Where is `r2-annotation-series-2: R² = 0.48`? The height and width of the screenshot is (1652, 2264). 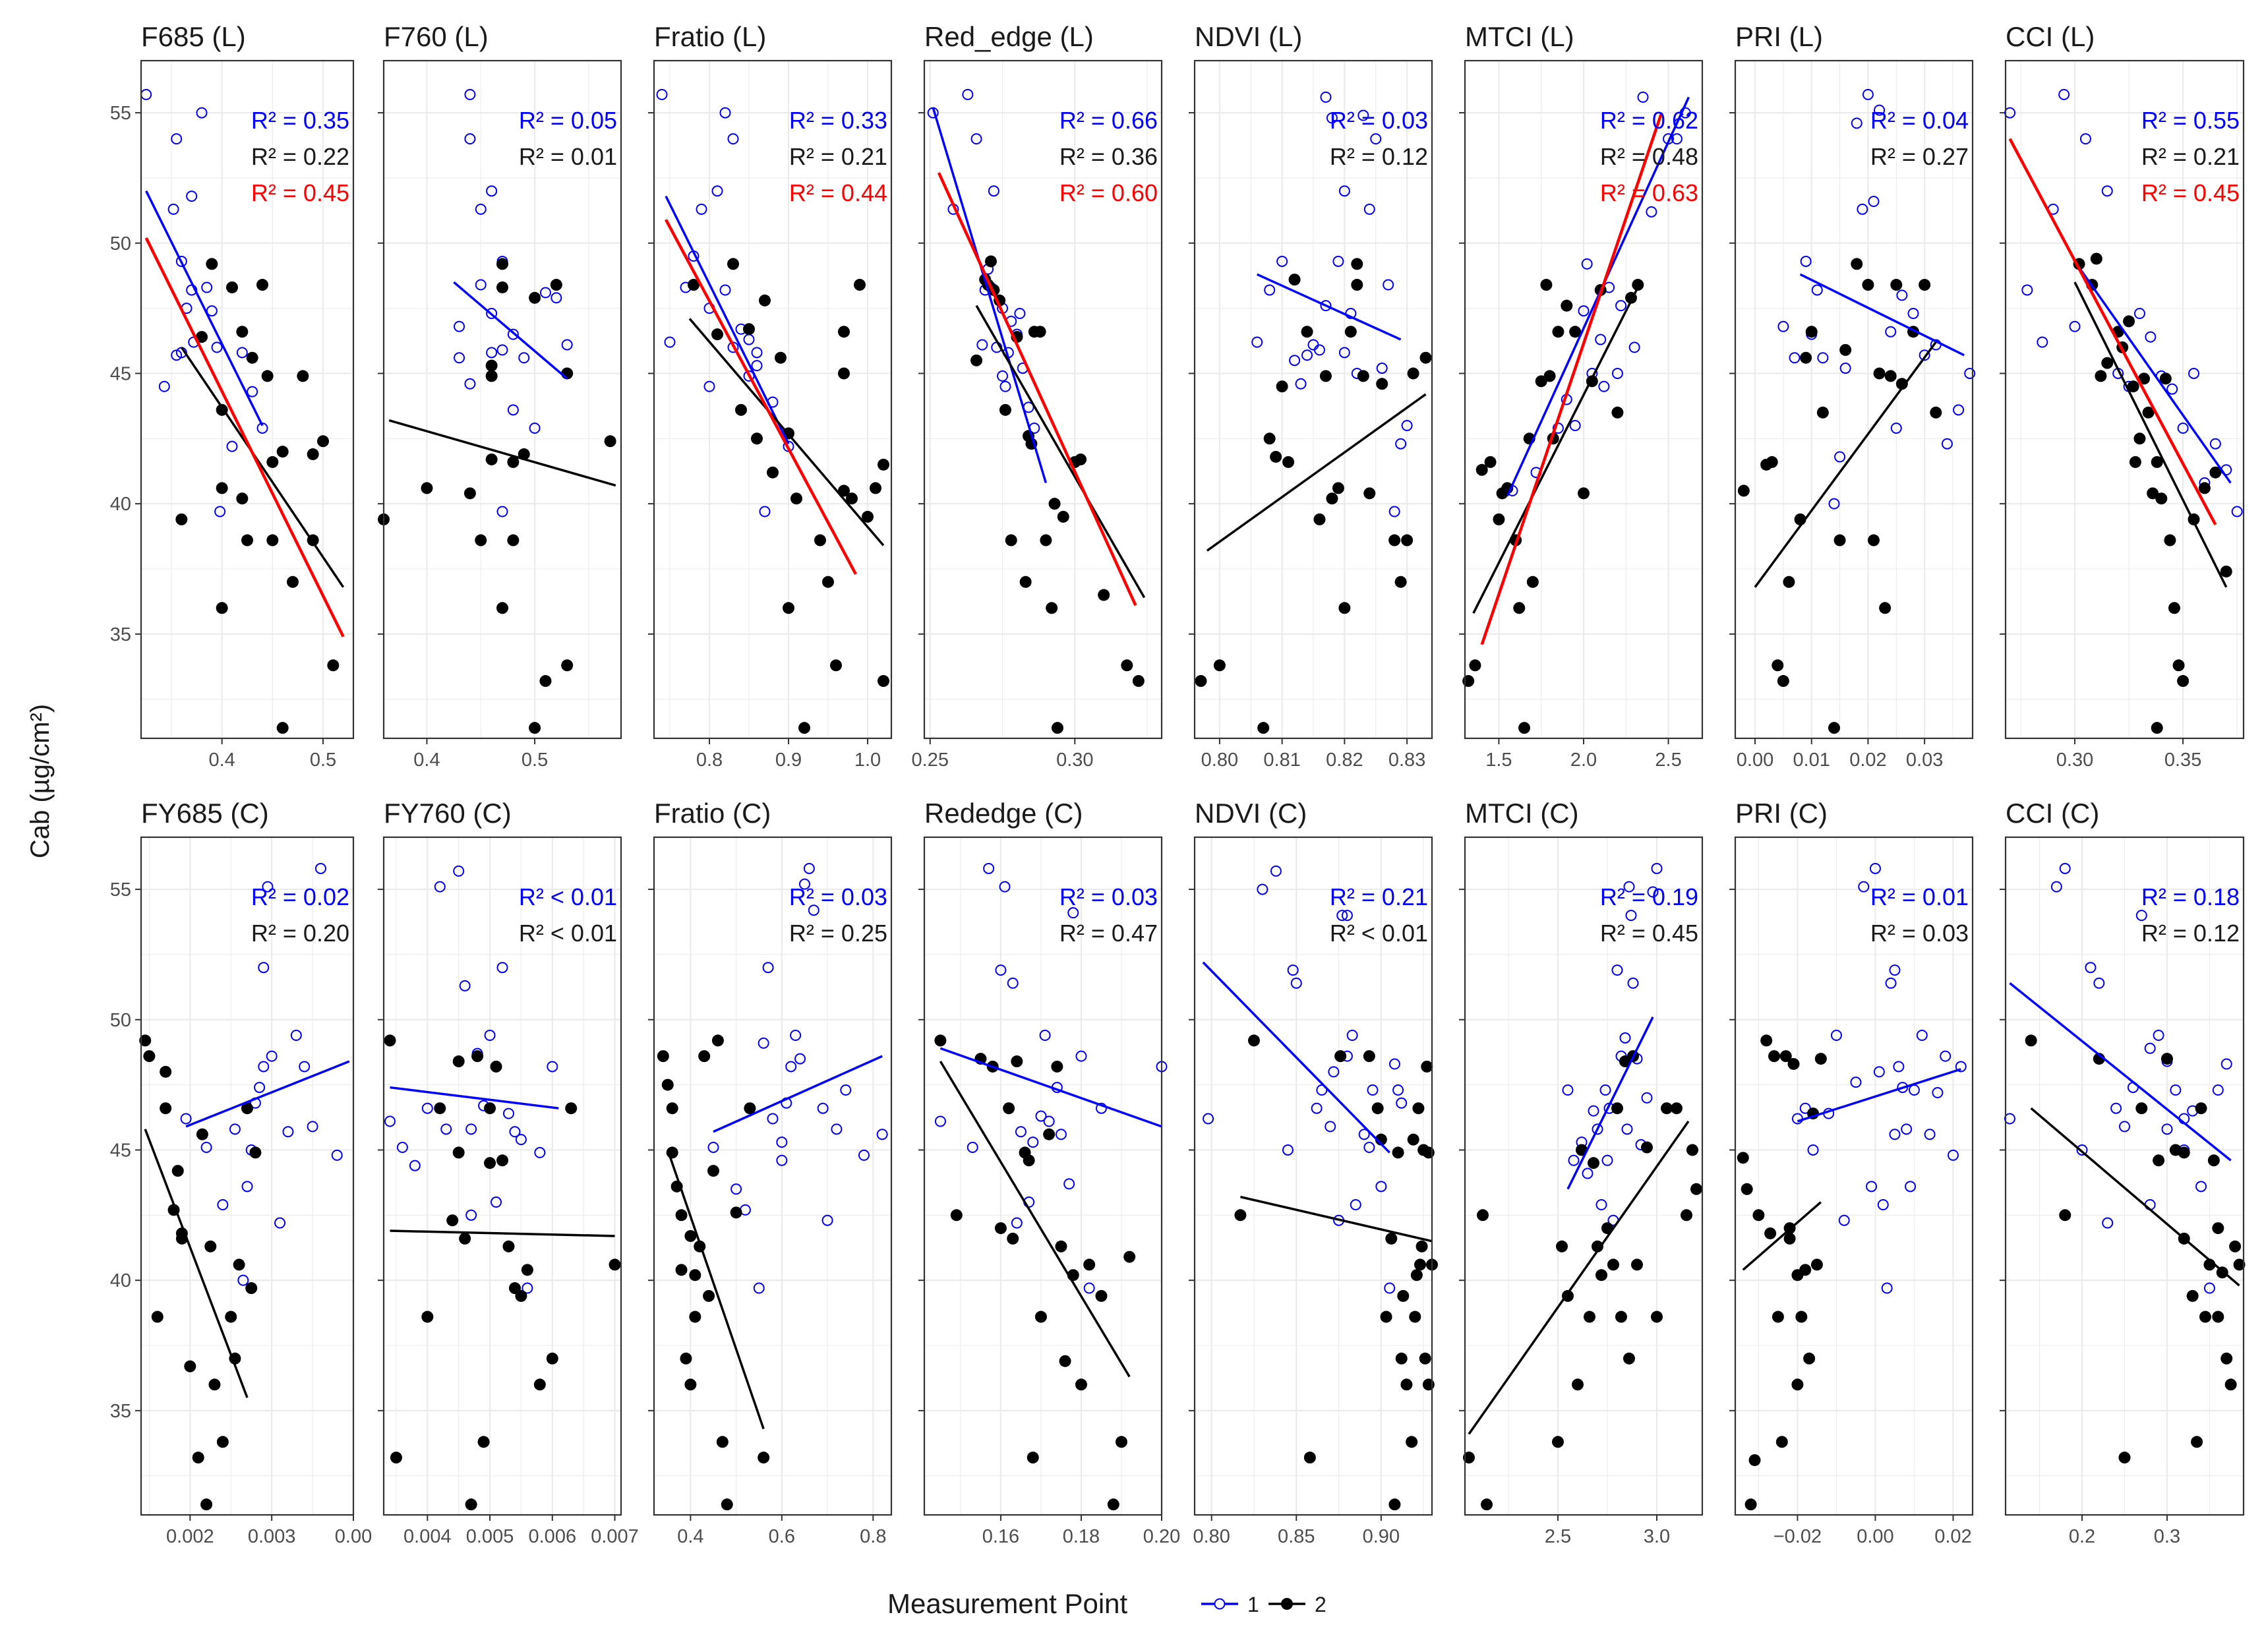 r2-annotation-series-2: R² = 0.48 is located at coordinates (1649, 156).